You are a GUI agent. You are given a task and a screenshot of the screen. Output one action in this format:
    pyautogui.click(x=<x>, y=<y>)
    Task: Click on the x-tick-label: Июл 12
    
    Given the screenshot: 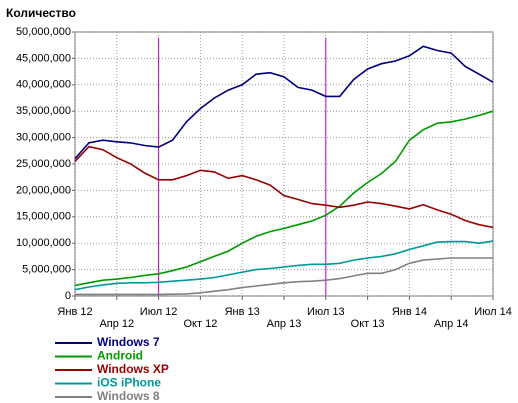 What is the action you would take?
    pyautogui.click(x=159, y=312)
    